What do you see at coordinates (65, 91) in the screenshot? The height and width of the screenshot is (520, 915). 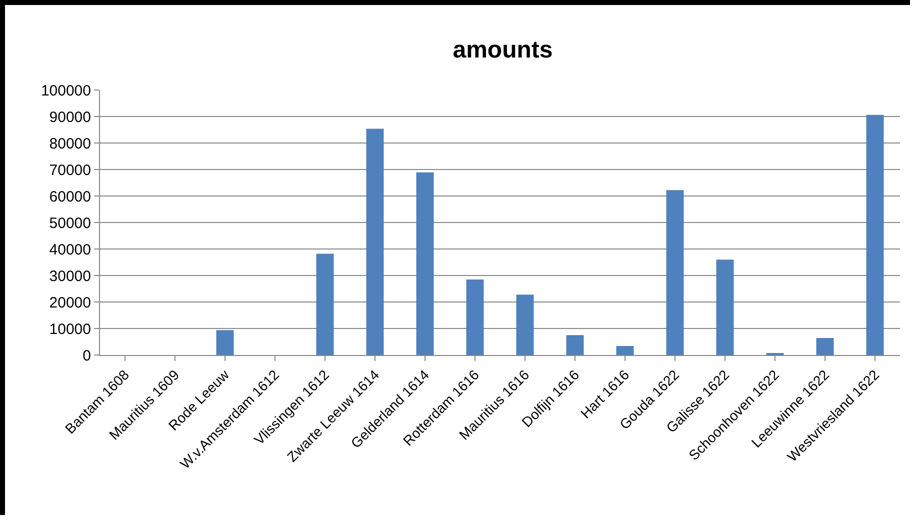 I see `y-tick-label: 100000` at bounding box center [65, 91].